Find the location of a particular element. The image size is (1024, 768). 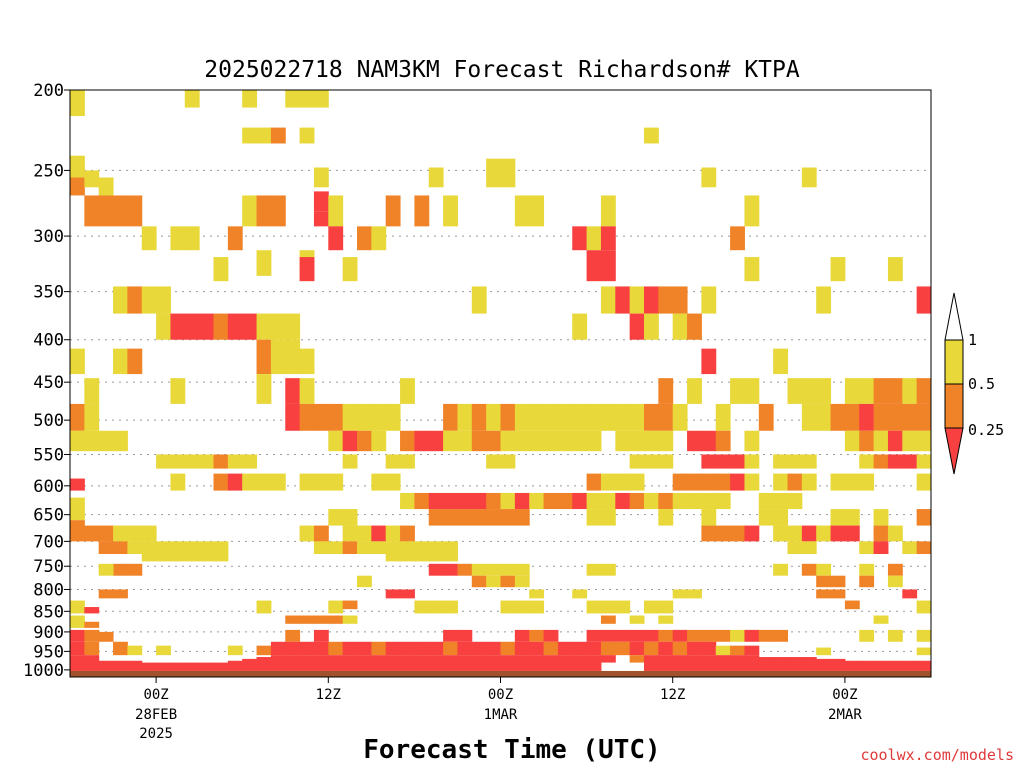

y-tick-label-550: 550 is located at coordinates (48, 455).